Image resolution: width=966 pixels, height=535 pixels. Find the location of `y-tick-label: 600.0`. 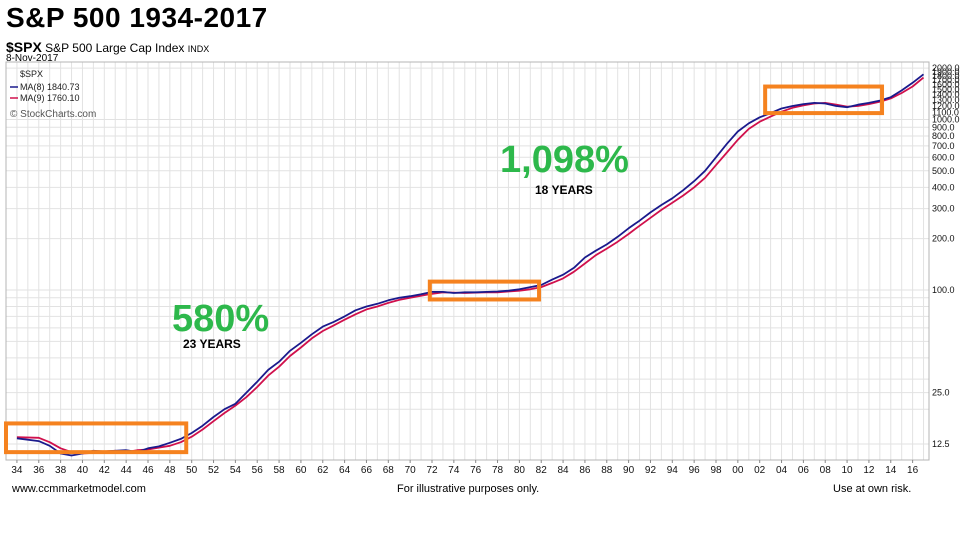

y-tick-label: 600.0 is located at coordinates (943, 157).